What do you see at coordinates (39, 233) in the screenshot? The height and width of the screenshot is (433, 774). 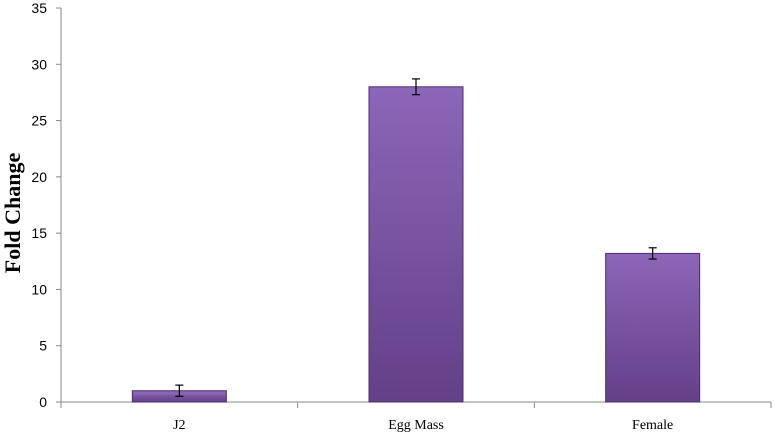 I see `y-tick-label: 15` at bounding box center [39, 233].